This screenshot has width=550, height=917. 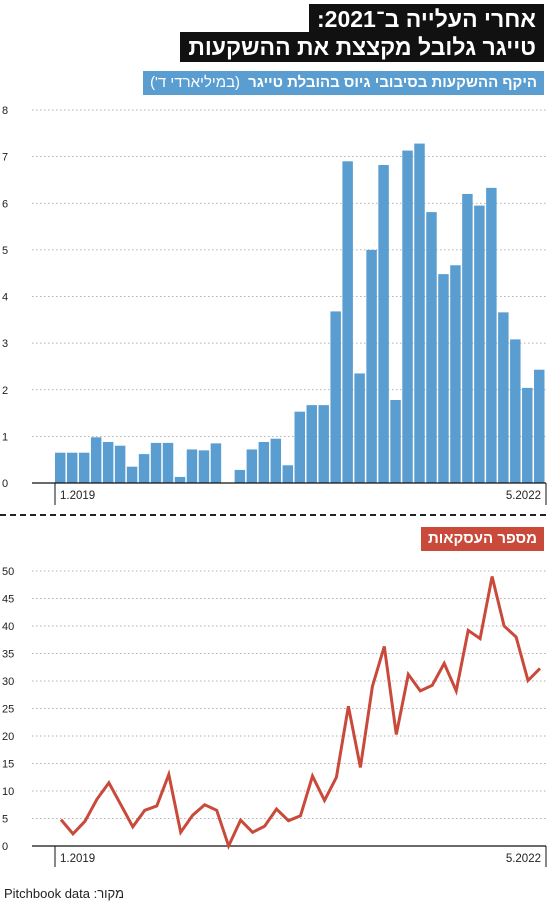 I want to click on bar-chart-title-text: היקף ההשקעות בסיבובי גיוס בהובלת טייגר, so click(x=392, y=82).